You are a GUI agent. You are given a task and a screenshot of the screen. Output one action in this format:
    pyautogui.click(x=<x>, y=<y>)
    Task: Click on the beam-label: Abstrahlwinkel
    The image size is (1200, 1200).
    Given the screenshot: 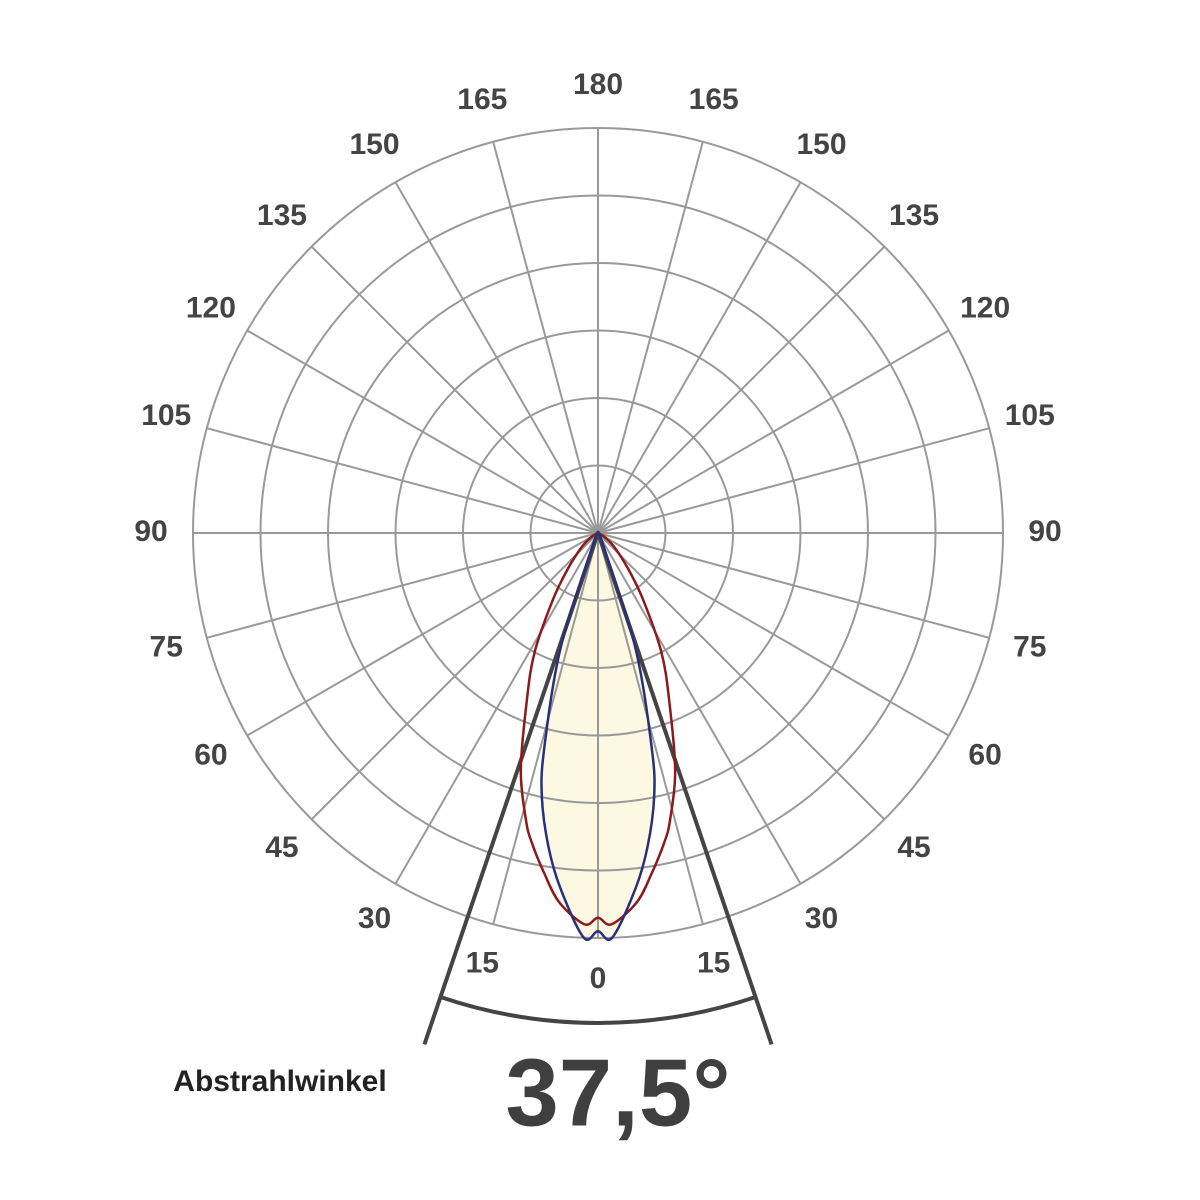 What is the action you would take?
    pyautogui.click(x=279, y=1081)
    